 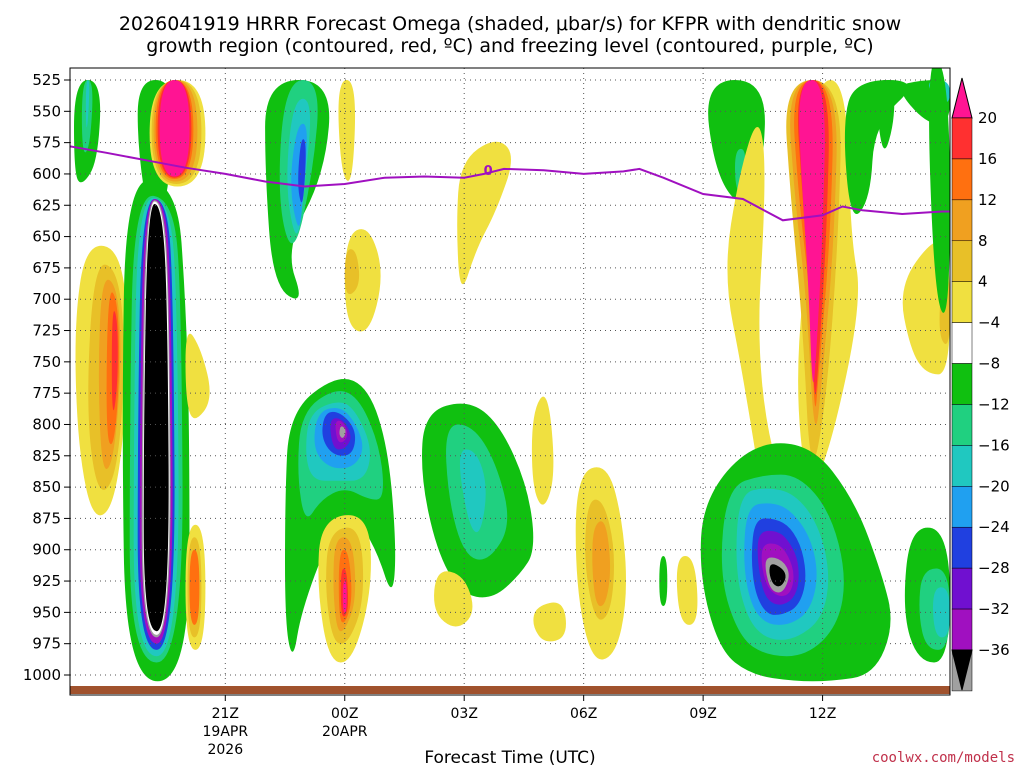 I want to click on colorbar: 20 16 12 8 4 −4 −8 −12 −16 −20 −24 −28 −32 −36, so click(x=980, y=384).